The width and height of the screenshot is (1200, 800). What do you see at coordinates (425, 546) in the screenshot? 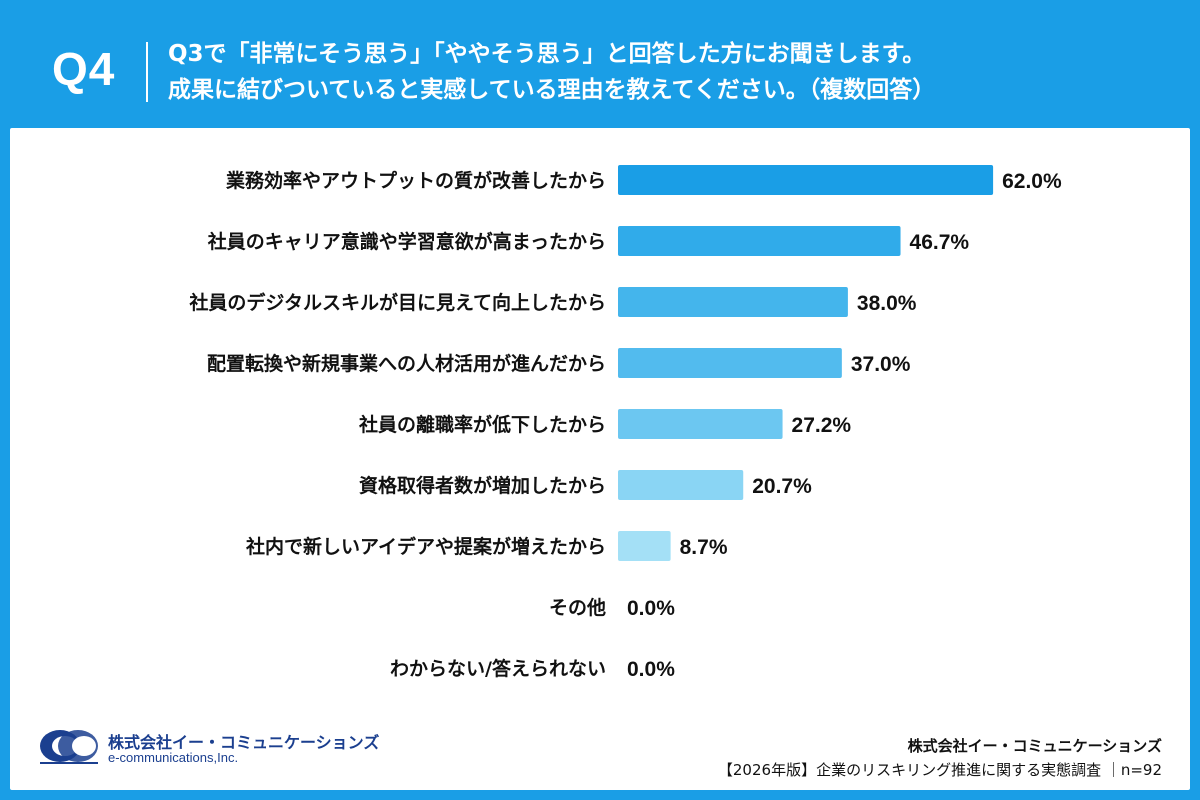
I see `category-label: 社内で新しいアイデアや提案が増えたから` at bounding box center [425, 546].